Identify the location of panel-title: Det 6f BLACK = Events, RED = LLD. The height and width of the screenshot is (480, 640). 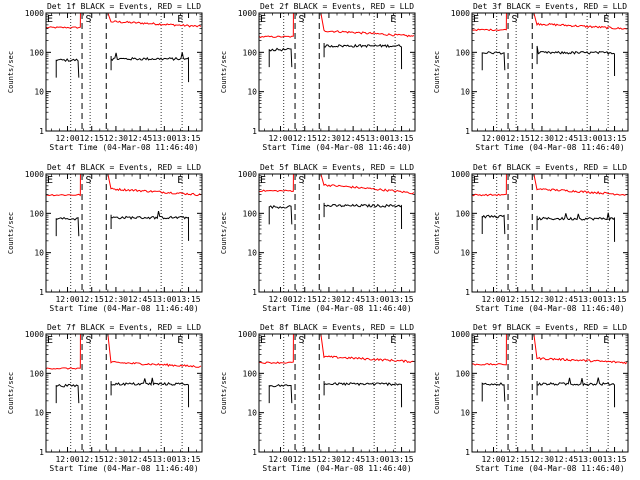
(550, 167).